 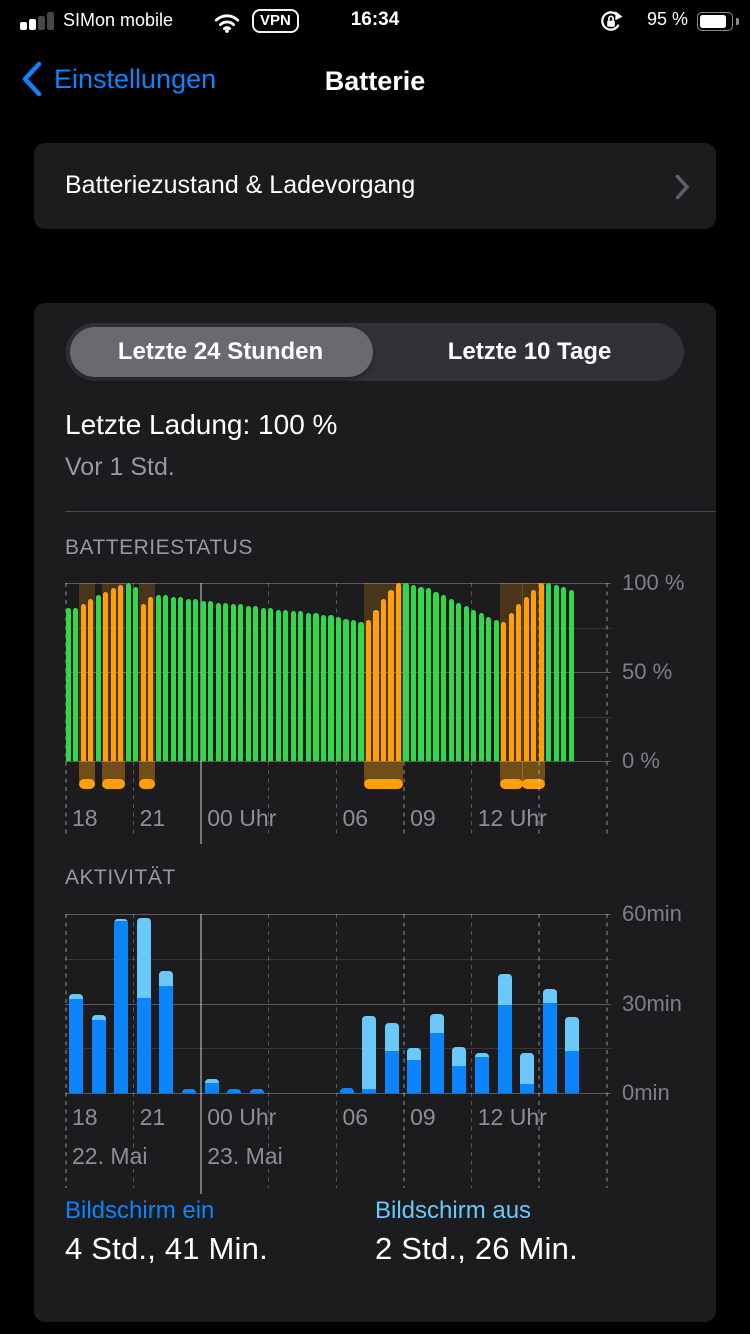 I want to click on last-charge-title: Letzte Ladung: 100 %, so click(x=201, y=424).